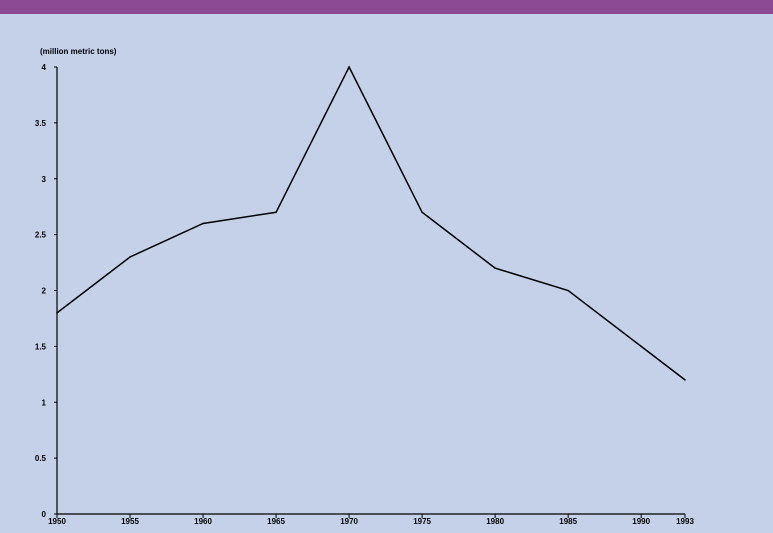 This screenshot has height=533, width=773. Describe the element at coordinates (44, 402) in the screenshot. I see `y-tick-label: 1` at that location.